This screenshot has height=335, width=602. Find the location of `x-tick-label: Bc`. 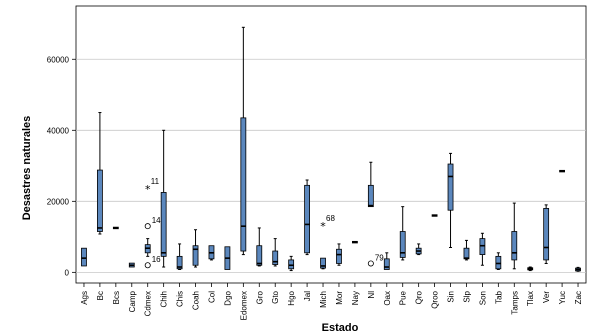

x-tick-label: Bc is located at coordinates (100, 295).